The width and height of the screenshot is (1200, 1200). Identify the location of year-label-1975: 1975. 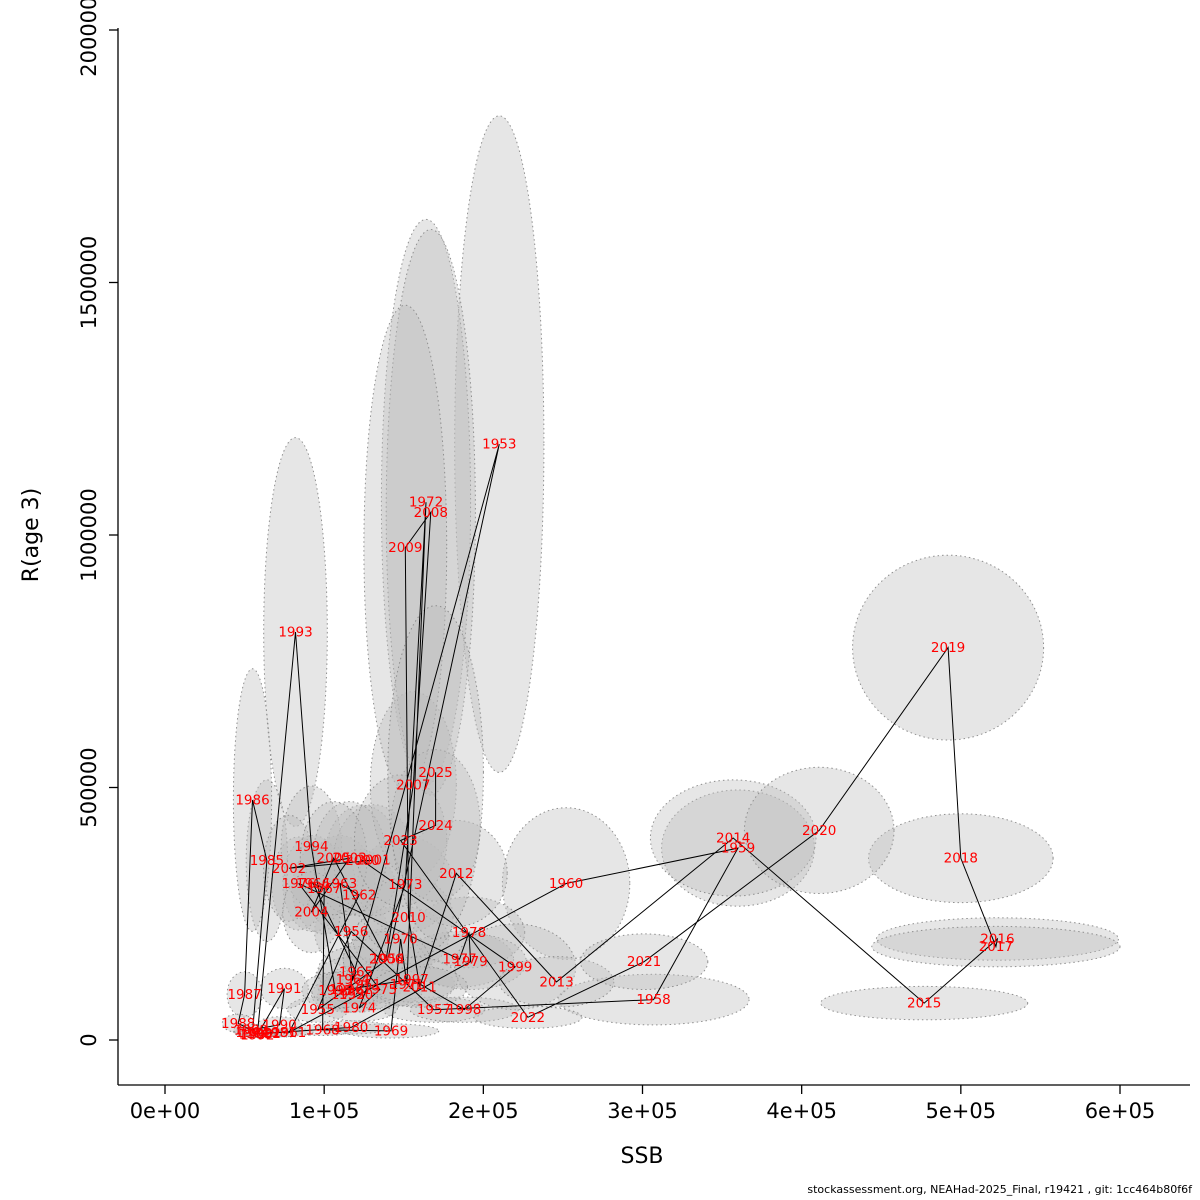
(380, 990).